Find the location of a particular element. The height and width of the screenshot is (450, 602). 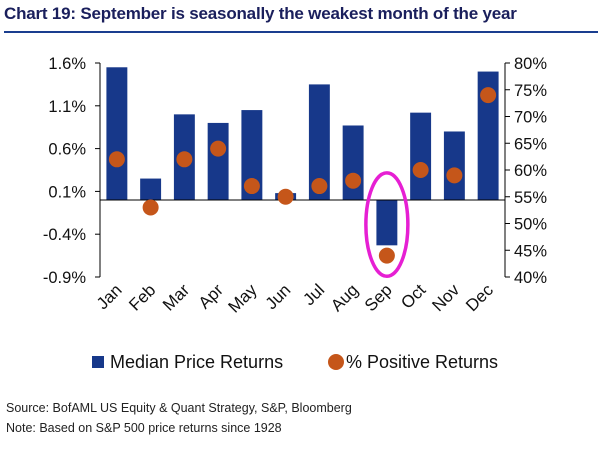

category-label: Mar is located at coordinates (176, 297).